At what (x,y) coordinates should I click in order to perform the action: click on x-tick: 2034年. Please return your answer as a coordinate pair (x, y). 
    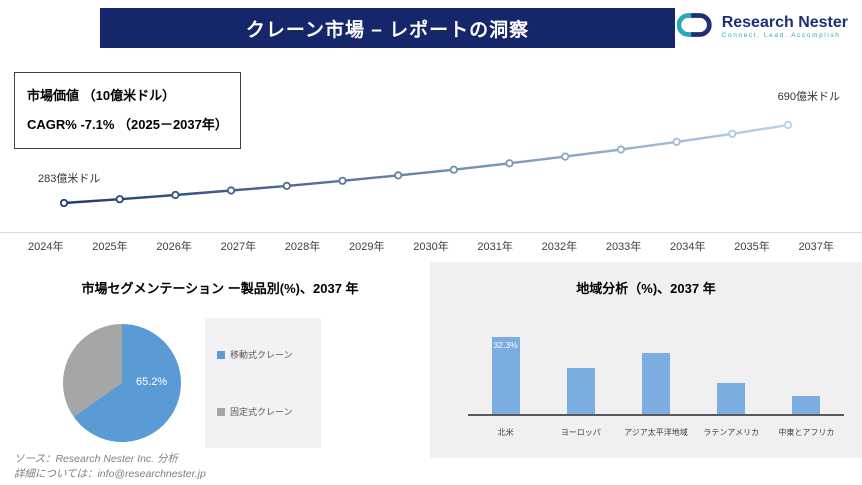
    Looking at the image, I should click on (688, 247).